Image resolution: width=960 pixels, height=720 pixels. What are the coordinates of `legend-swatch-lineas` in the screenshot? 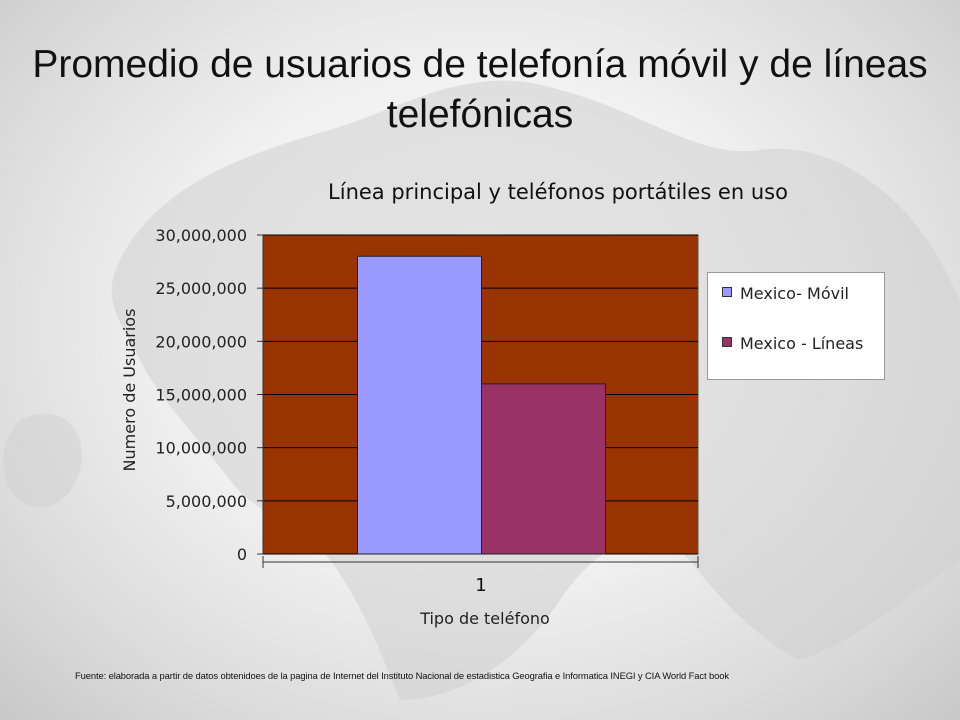 It's located at (727, 342).